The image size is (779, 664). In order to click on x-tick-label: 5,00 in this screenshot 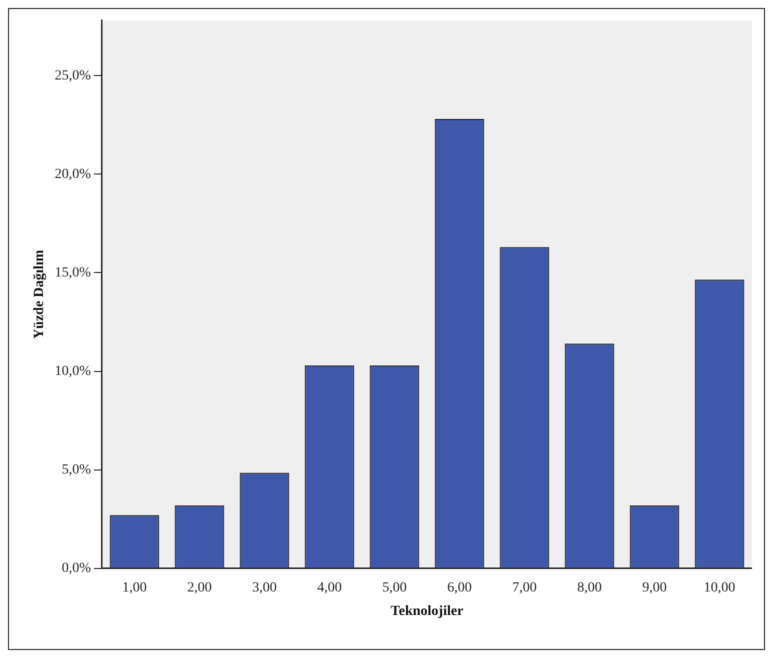, I will do `click(394, 588)`.